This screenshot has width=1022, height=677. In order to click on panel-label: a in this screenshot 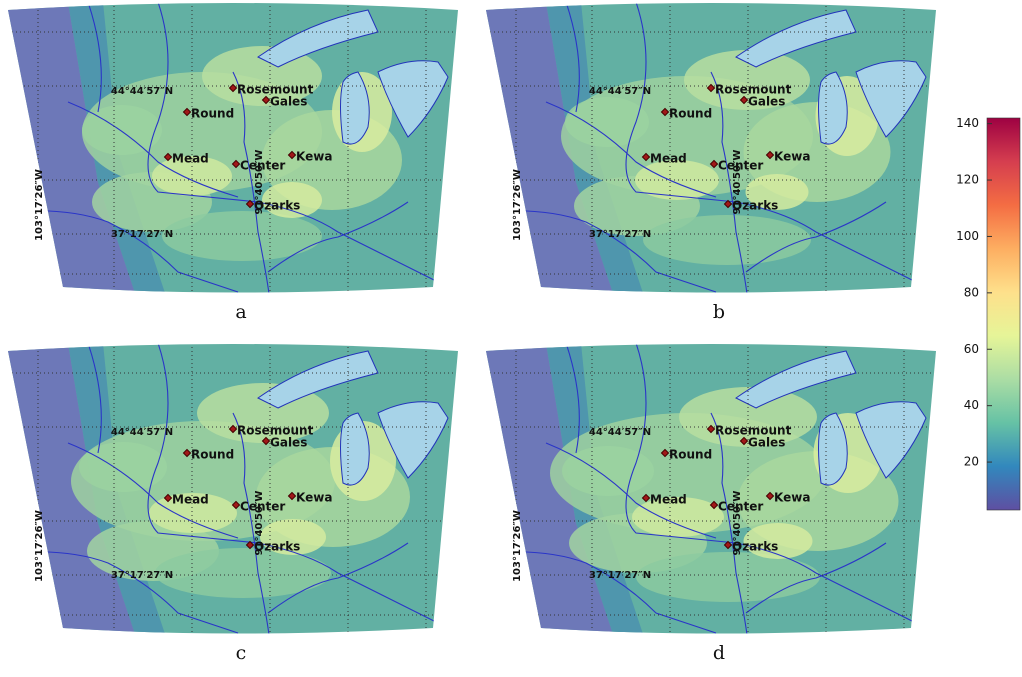, I will do `click(240, 312)`.